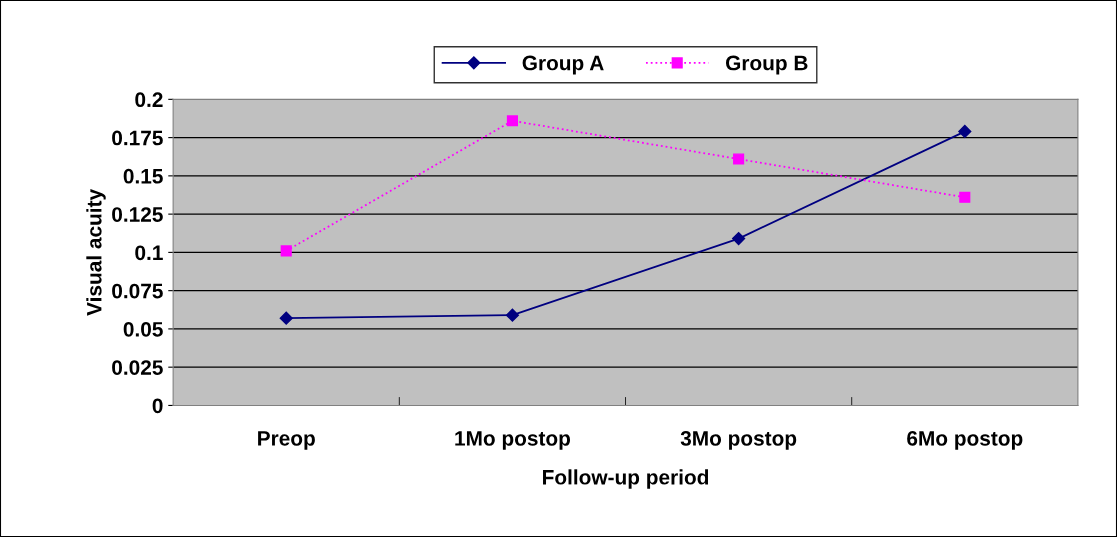  Describe the element at coordinates (137, 138) in the screenshot. I see `y-tick-label: 0.175` at that location.